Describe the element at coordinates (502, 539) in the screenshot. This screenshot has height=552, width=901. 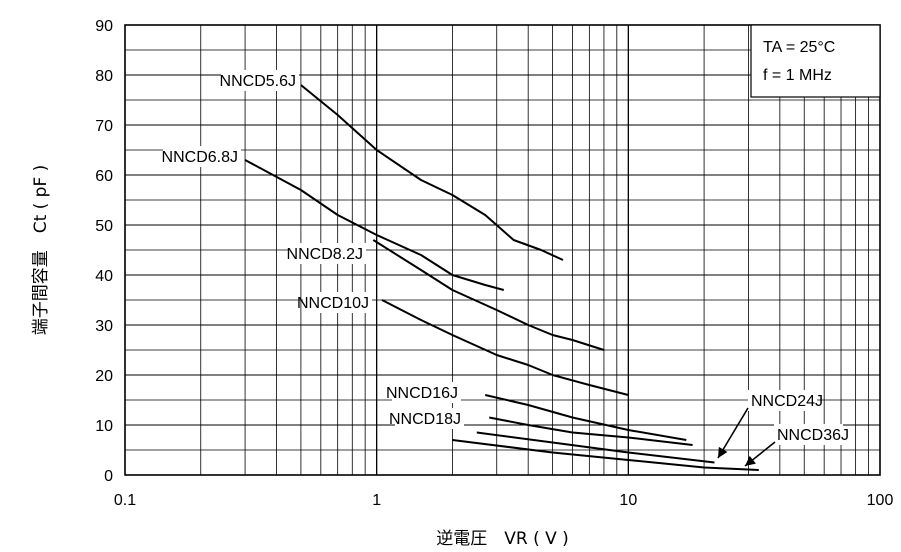
I see `x-axis-title: 逆電圧 VR ( V )` at that location.